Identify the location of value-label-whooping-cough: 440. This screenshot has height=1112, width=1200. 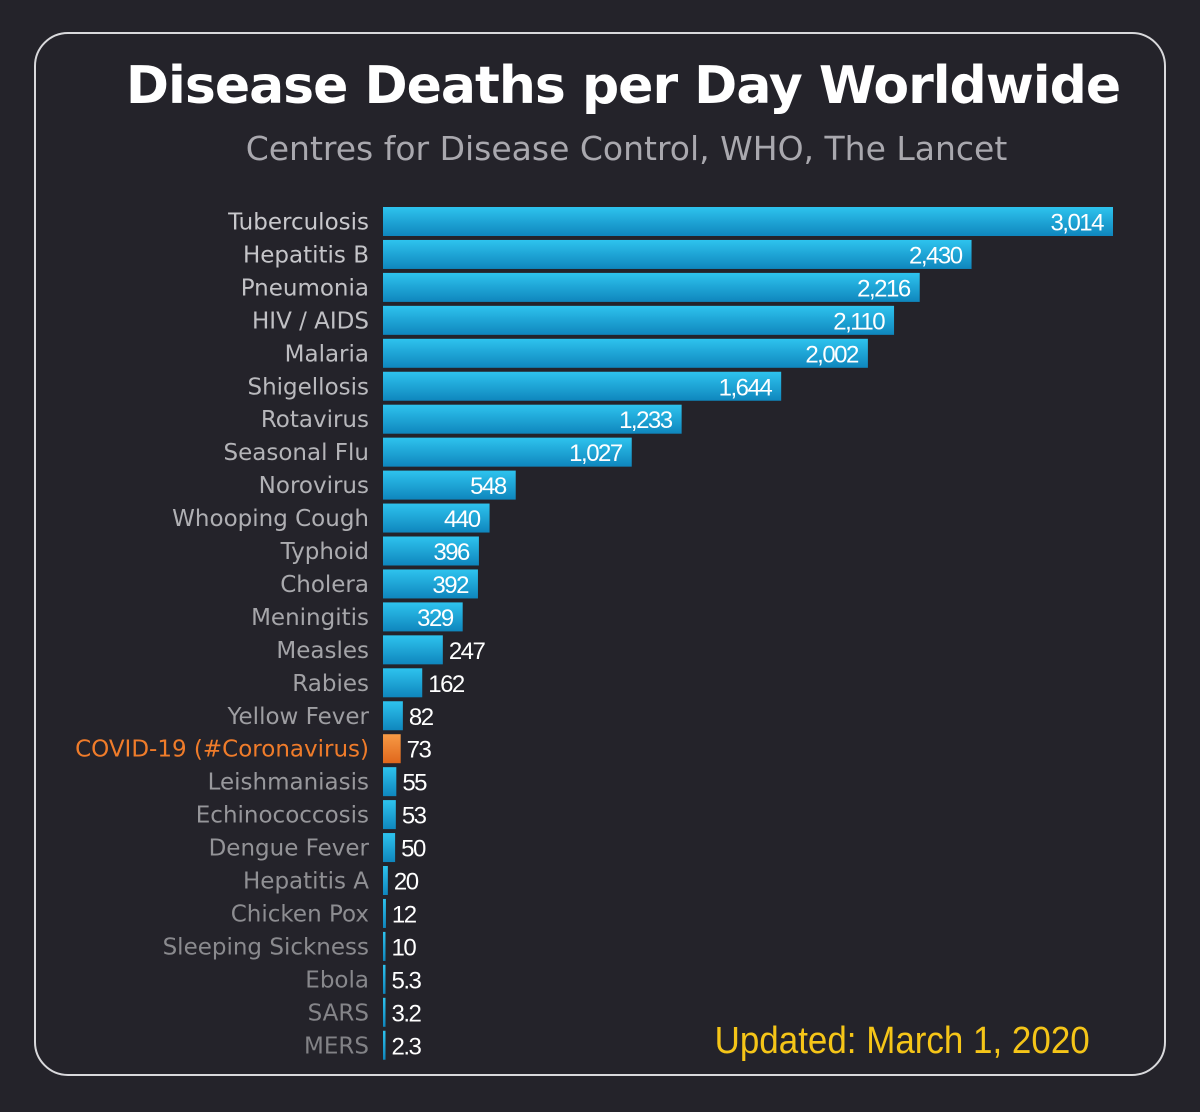
(462, 519).